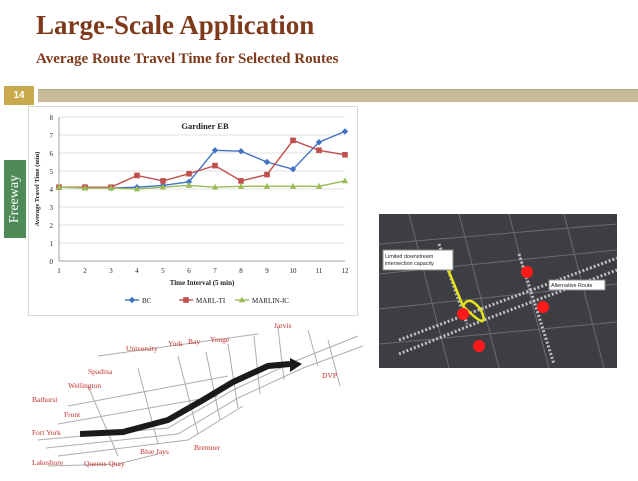  I want to click on map-label-dvp: DVP, so click(329, 375).